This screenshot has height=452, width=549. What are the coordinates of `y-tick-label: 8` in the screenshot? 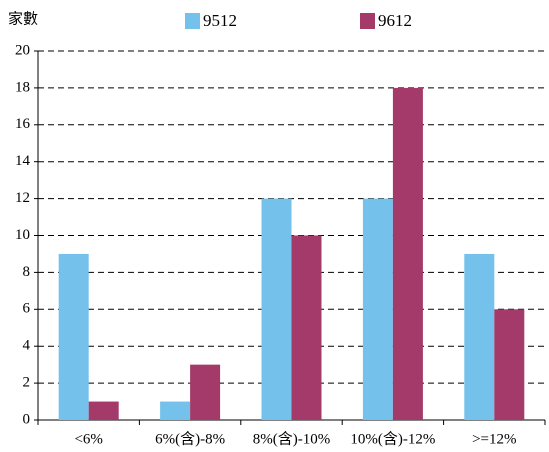 It's located at (27, 272).